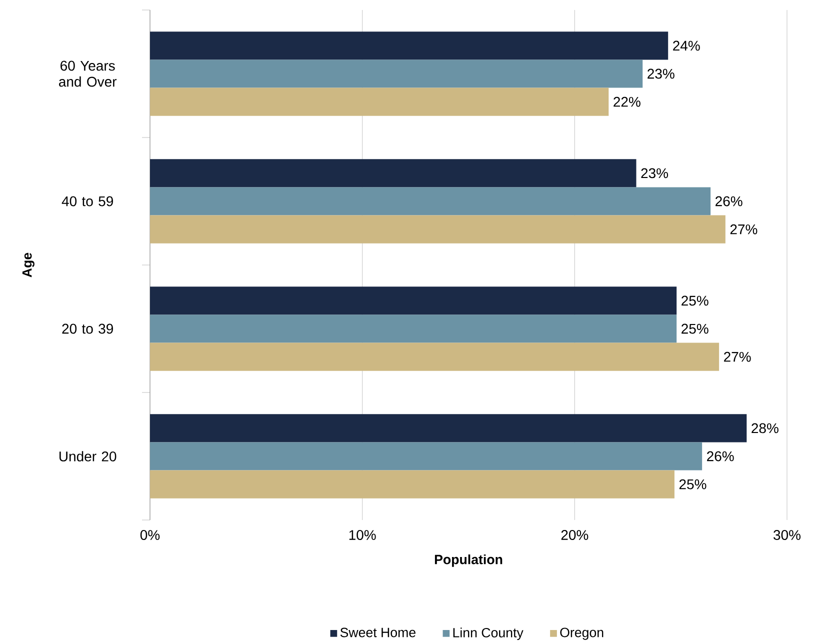 The height and width of the screenshot is (644, 813). What do you see at coordinates (362, 535) in the screenshot?
I see `x-tick-label: 10%` at bounding box center [362, 535].